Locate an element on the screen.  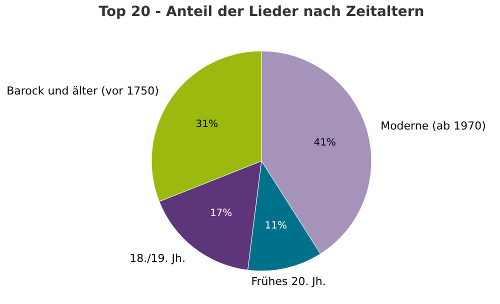
data-label: 41% is located at coordinates (325, 143).